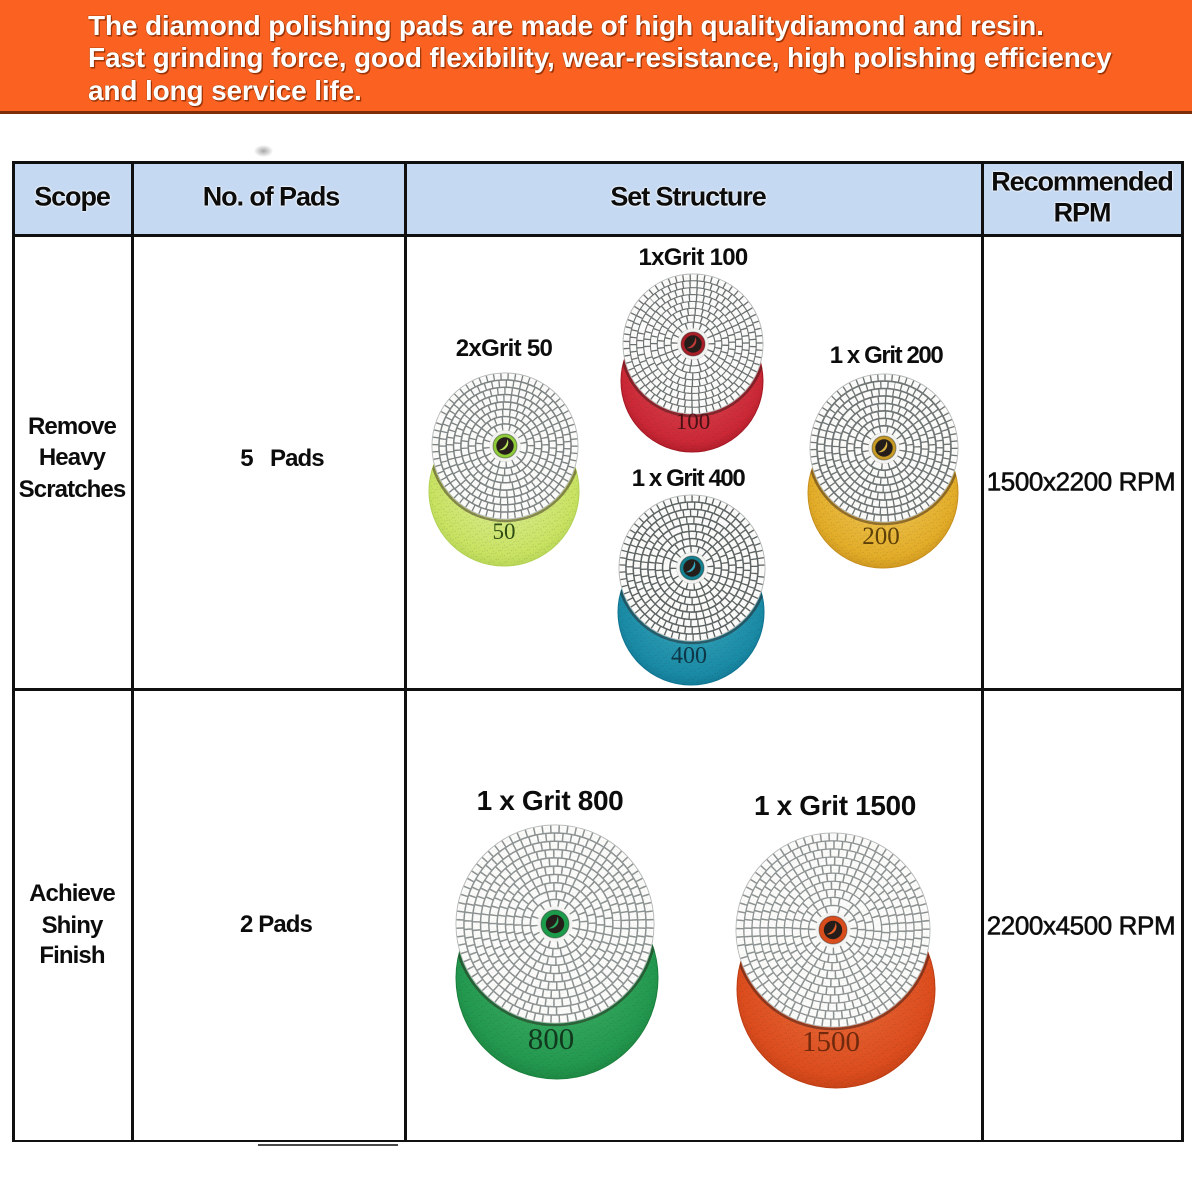 Image resolution: width=1200 pixels, height=1200 pixels. Describe the element at coordinates (693, 421) in the screenshot. I see `svg-text: 100` at that location.